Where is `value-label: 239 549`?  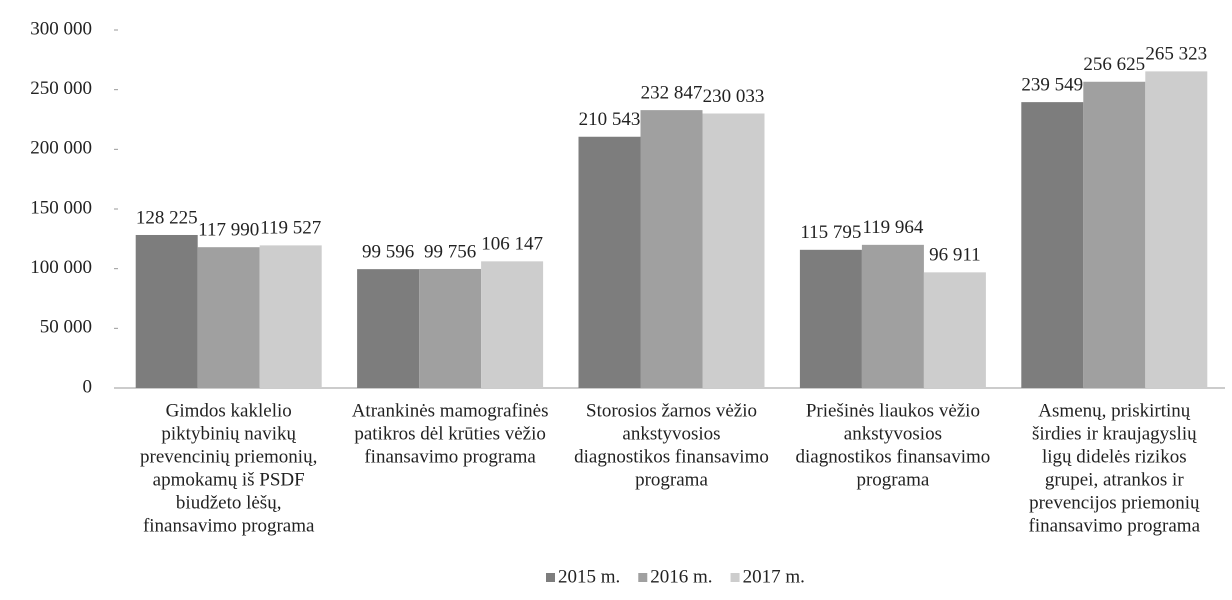
value-label: 239 549 is located at coordinates (1052, 84).